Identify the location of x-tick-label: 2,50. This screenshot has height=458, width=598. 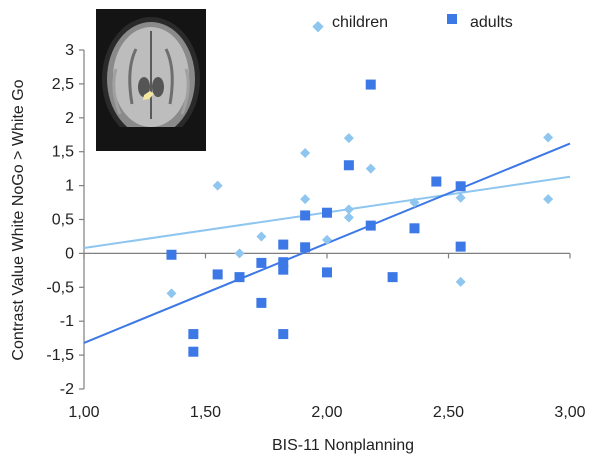
(448, 412).